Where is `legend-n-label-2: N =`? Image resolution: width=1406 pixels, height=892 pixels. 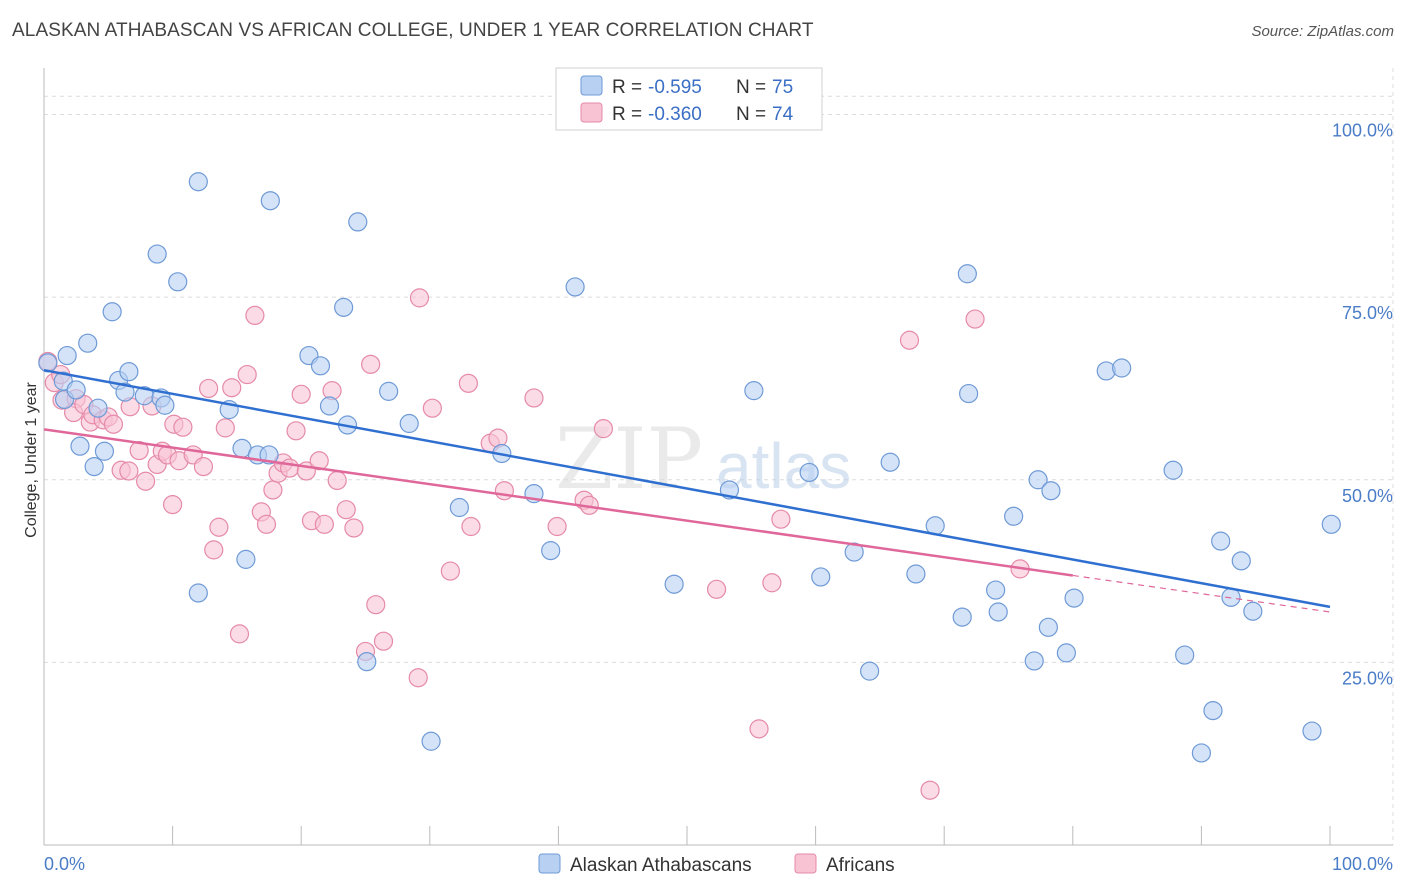
legend-n-label-2: N = is located at coordinates (751, 114).